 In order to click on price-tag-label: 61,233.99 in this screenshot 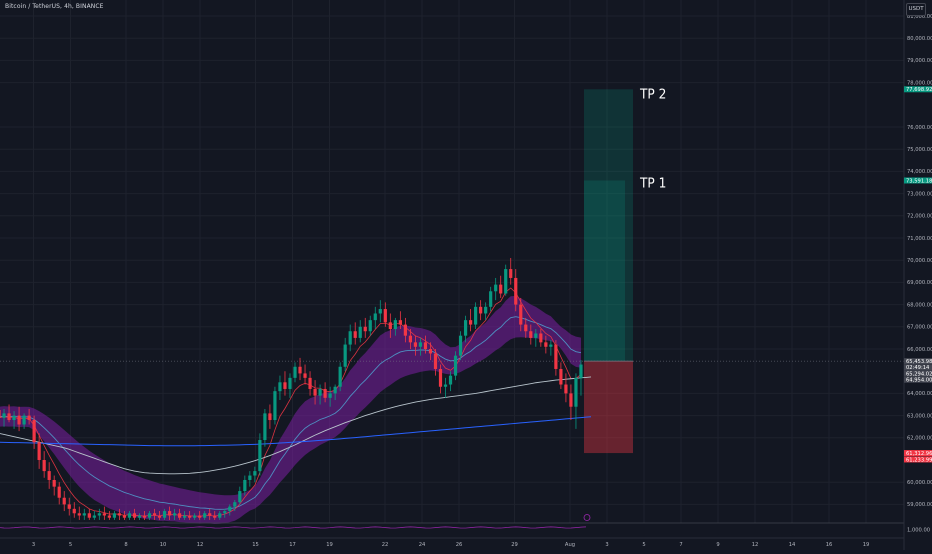, I will do `click(919, 460)`.